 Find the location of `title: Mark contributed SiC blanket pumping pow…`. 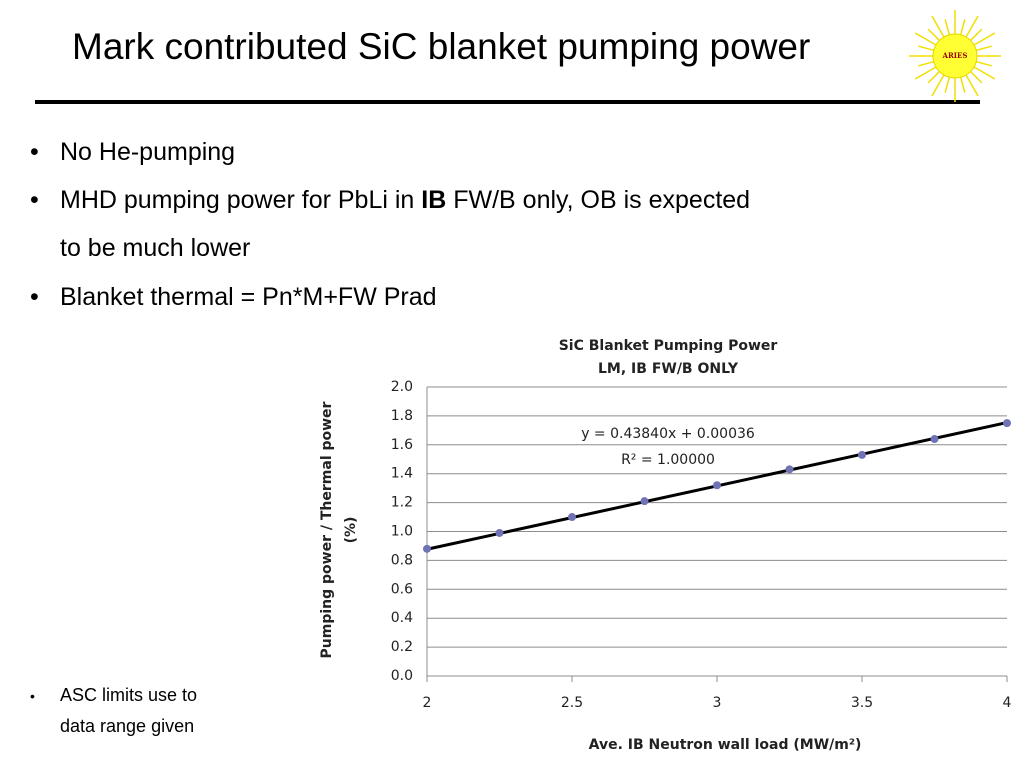

title: Mark contributed SiC blanket pumping pow… is located at coordinates (441, 46).